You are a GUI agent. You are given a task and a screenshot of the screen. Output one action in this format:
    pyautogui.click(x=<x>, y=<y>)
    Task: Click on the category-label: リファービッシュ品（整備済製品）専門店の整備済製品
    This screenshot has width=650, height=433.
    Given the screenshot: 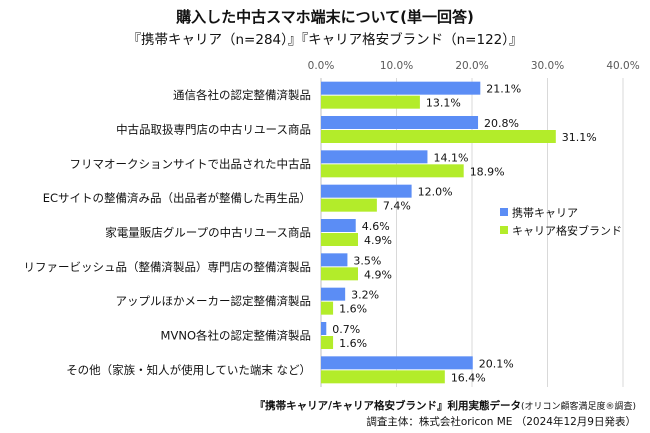 What is the action you would take?
    pyautogui.click(x=168, y=267)
    